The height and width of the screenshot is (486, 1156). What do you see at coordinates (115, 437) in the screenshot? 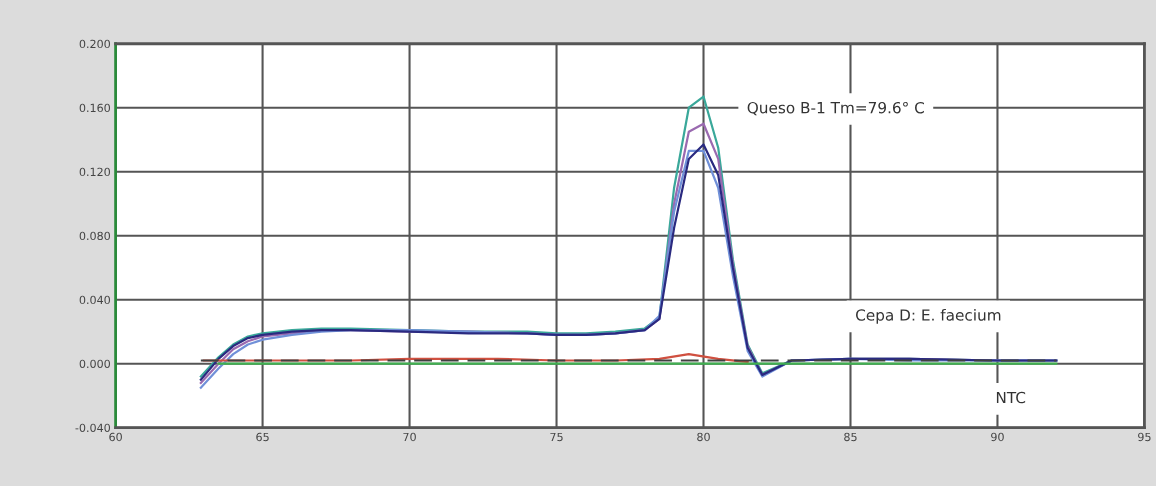
I see `x-tick-label: 60` at bounding box center [115, 437].